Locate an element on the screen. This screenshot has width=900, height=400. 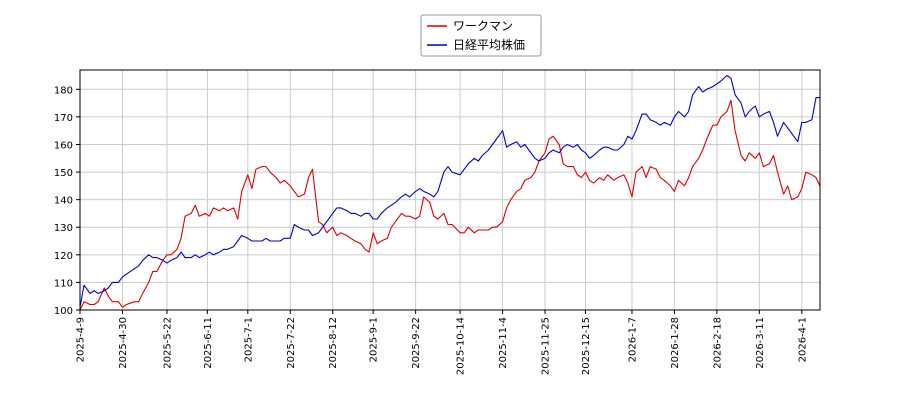
legend: ワークマン 日経平均株価 is located at coordinates (481, 35).